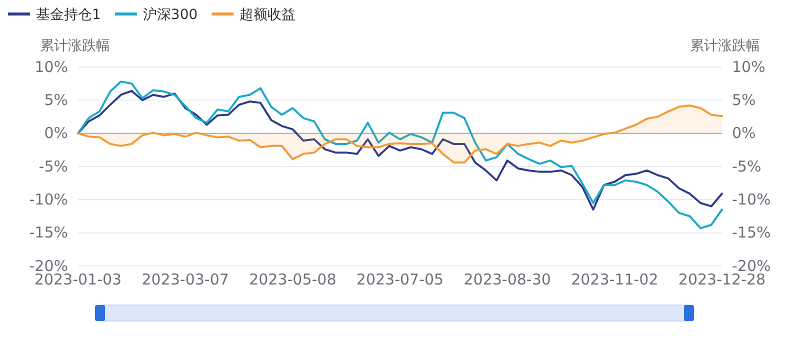  What do you see at coordinates (53, 166) in the screenshot?
I see `y-tick-label: -5%` at bounding box center [53, 166].